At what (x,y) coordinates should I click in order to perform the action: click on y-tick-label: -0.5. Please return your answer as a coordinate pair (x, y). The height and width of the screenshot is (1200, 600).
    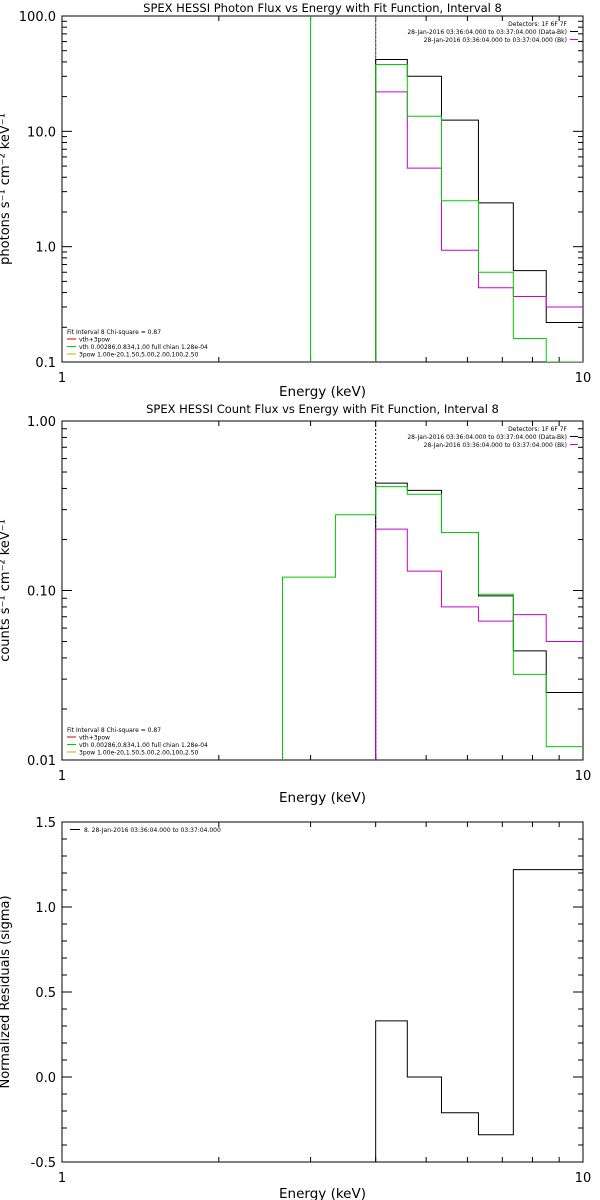
    Looking at the image, I should click on (43, 1163).